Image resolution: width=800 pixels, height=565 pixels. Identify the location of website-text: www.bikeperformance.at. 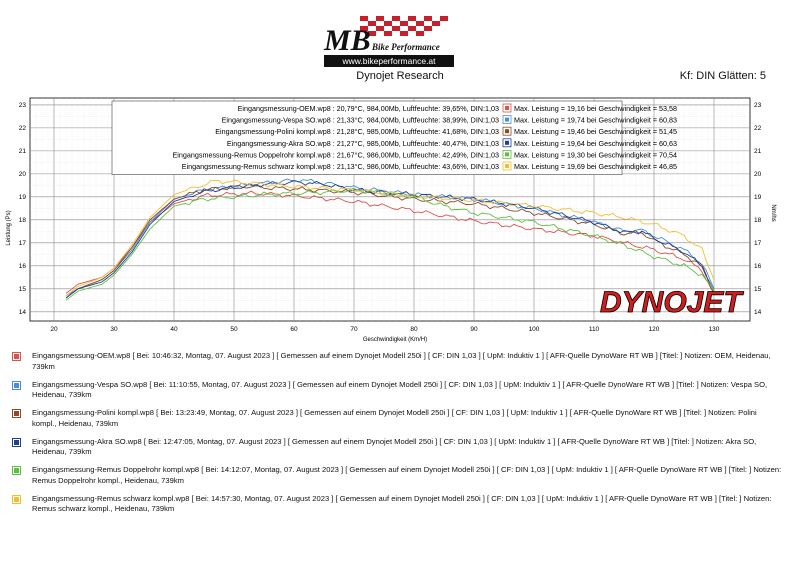
(388, 61).